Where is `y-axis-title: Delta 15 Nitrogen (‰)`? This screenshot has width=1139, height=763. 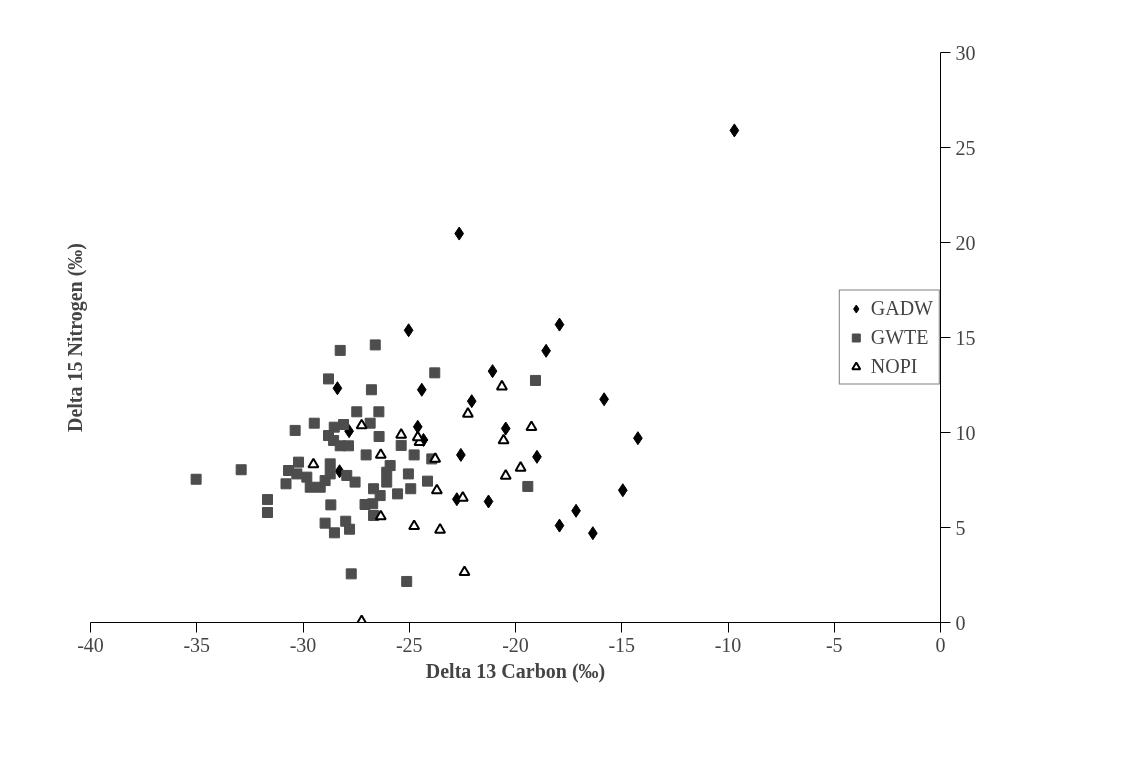 y-axis-title: Delta 15 Nitrogen (‰) is located at coordinates (75, 337).